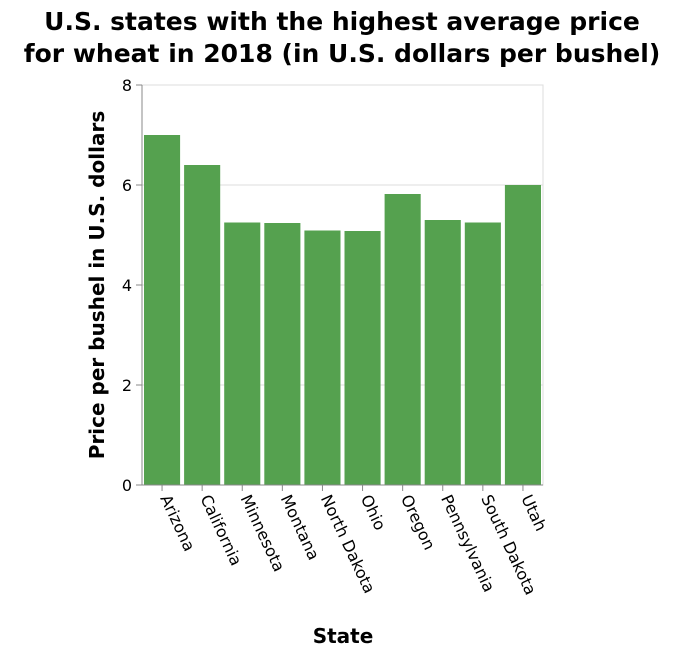 The height and width of the screenshot is (658, 684). Describe the element at coordinates (127, 85) in the screenshot. I see `y-tick-label: 8` at that location.